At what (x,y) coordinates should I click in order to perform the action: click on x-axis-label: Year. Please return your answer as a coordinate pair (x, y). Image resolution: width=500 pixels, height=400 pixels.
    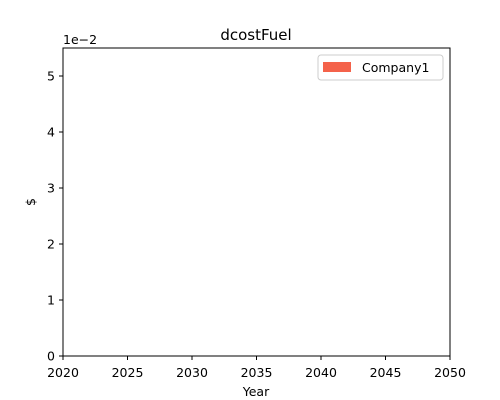
    Looking at the image, I should click on (256, 391).